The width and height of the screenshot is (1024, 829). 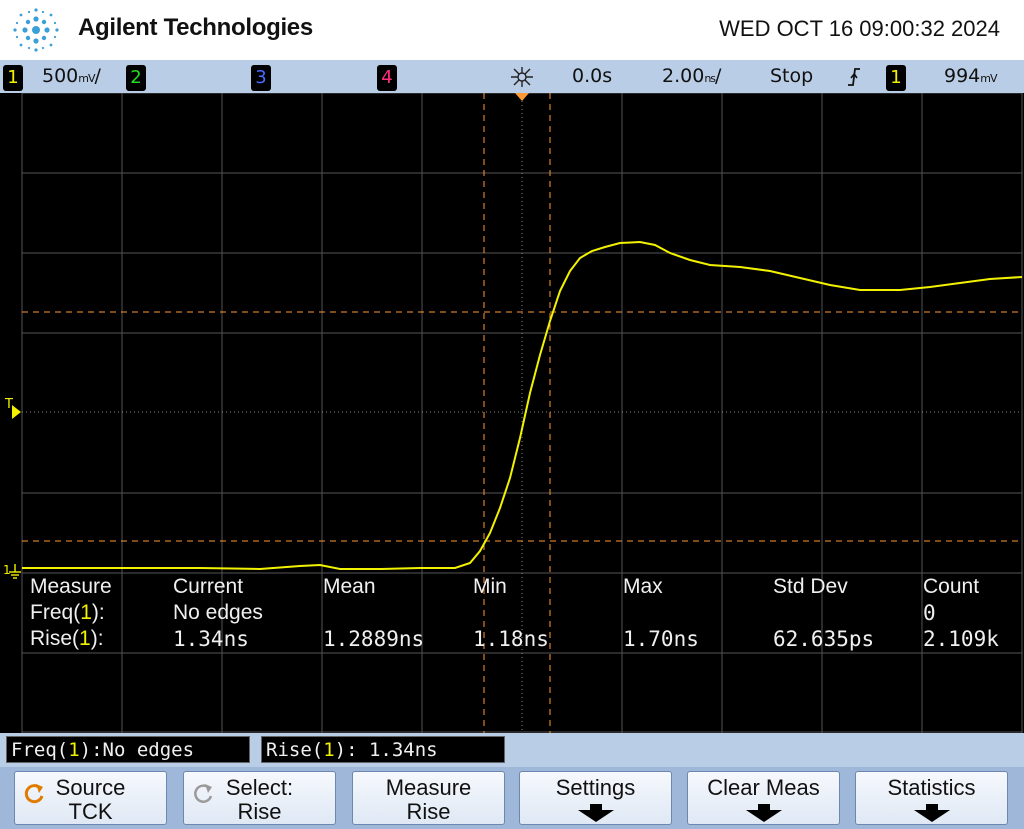 I want to click on stats-header-stddev: Std Dev, so click(x=810, y=586).